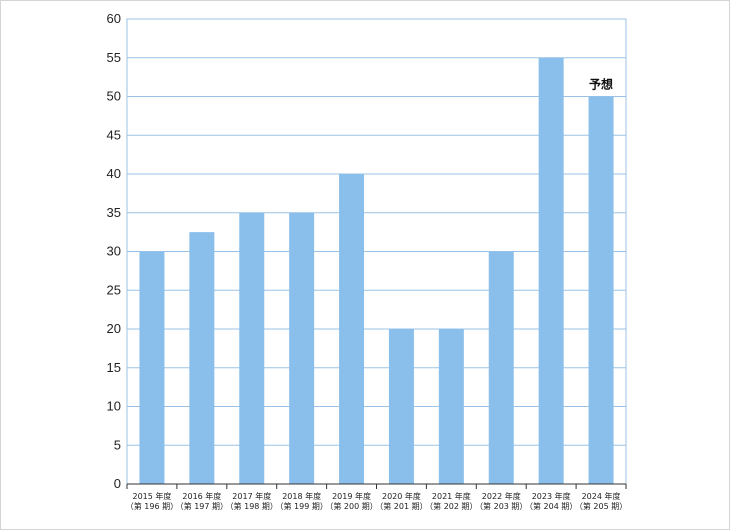 This screenshot has height=531, width=730. I want to click on y-tick-label: 30, so click(114, 251).